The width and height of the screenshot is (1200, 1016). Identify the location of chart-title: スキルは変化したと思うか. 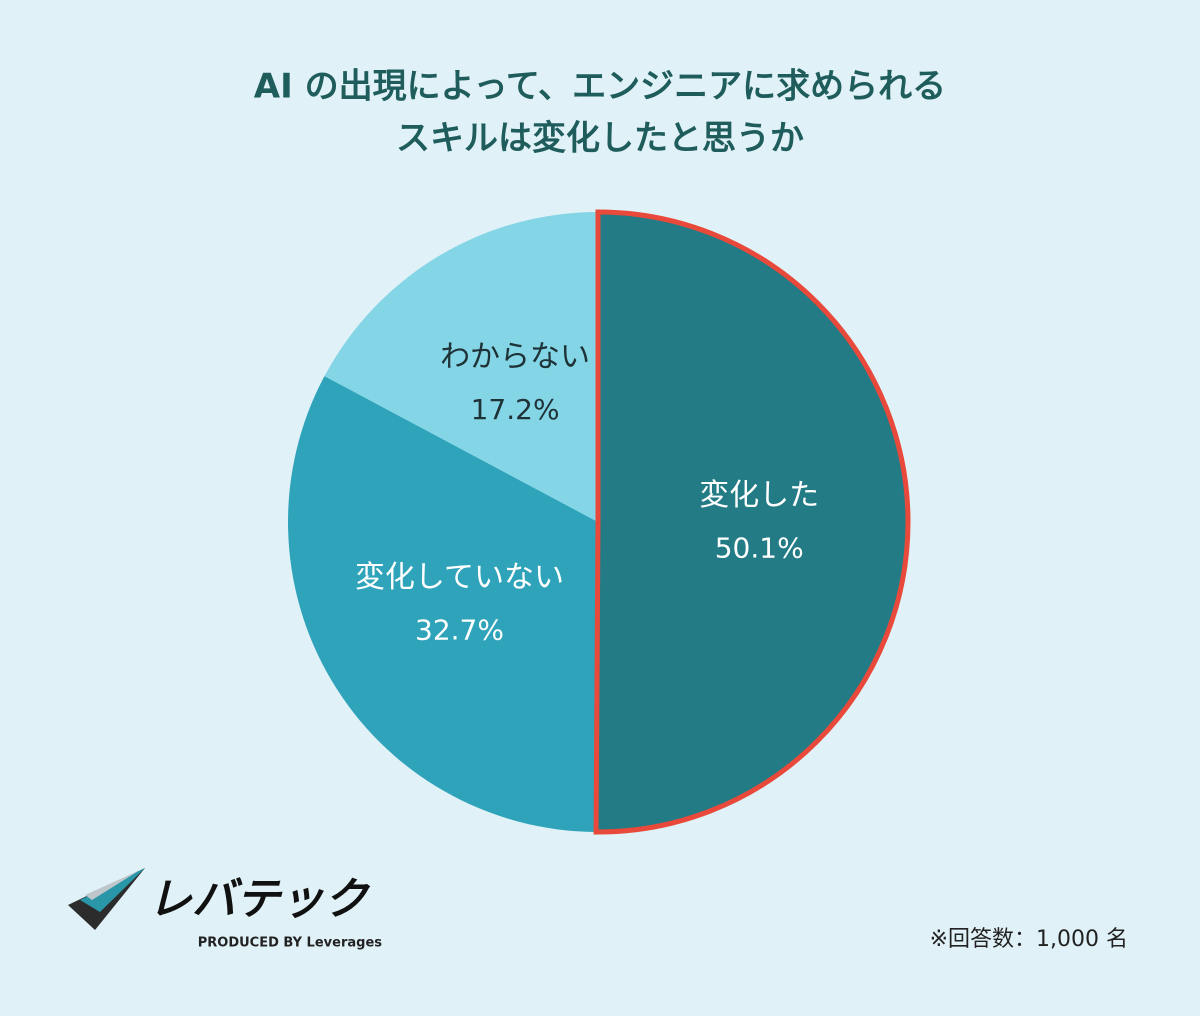
(600, 139).